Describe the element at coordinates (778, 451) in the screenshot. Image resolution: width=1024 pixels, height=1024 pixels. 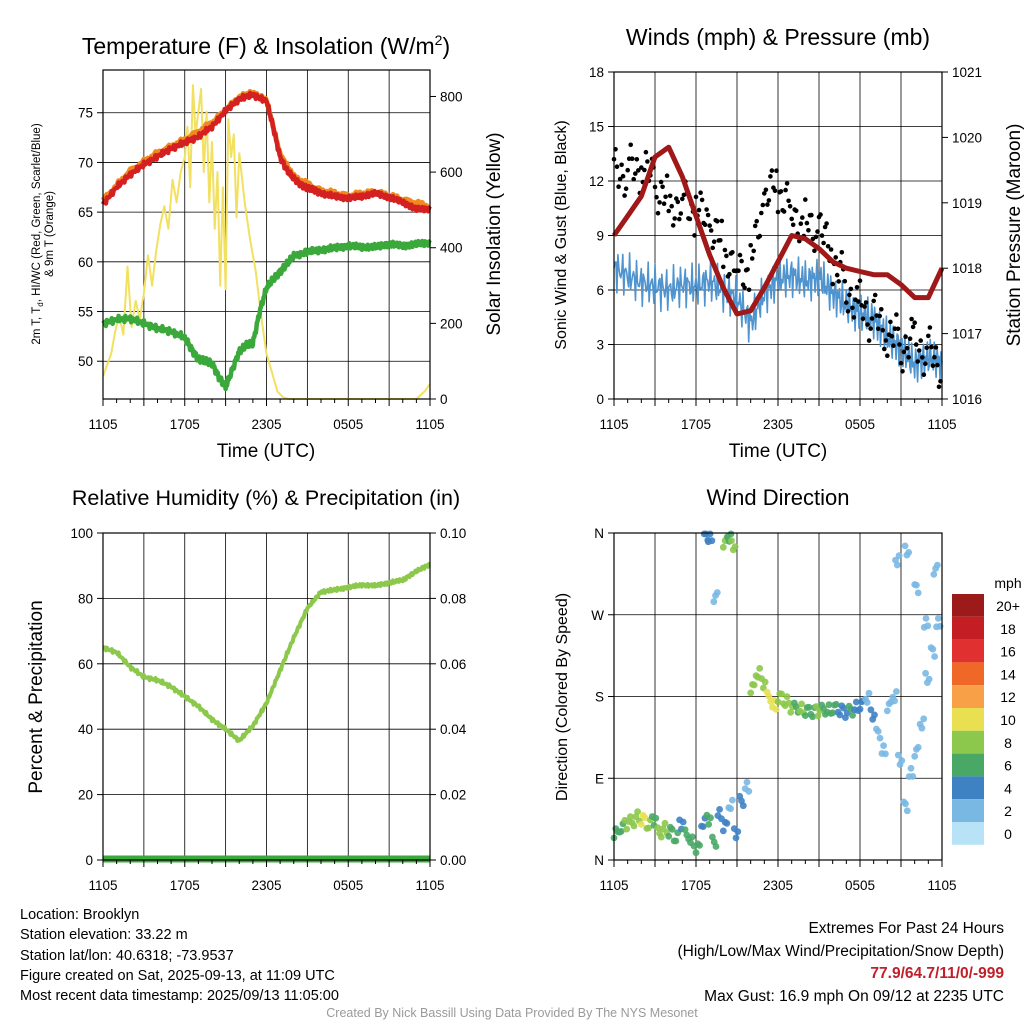
I see `winds-xlabel: Time (UTC)` at that location.